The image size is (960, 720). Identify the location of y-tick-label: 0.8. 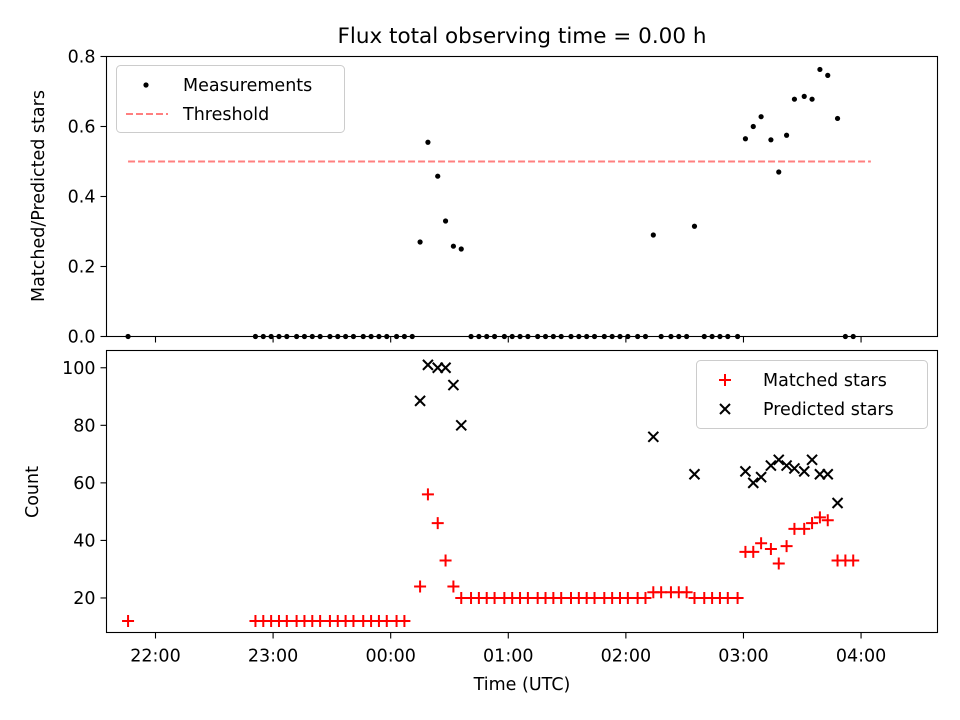
(82, 58).